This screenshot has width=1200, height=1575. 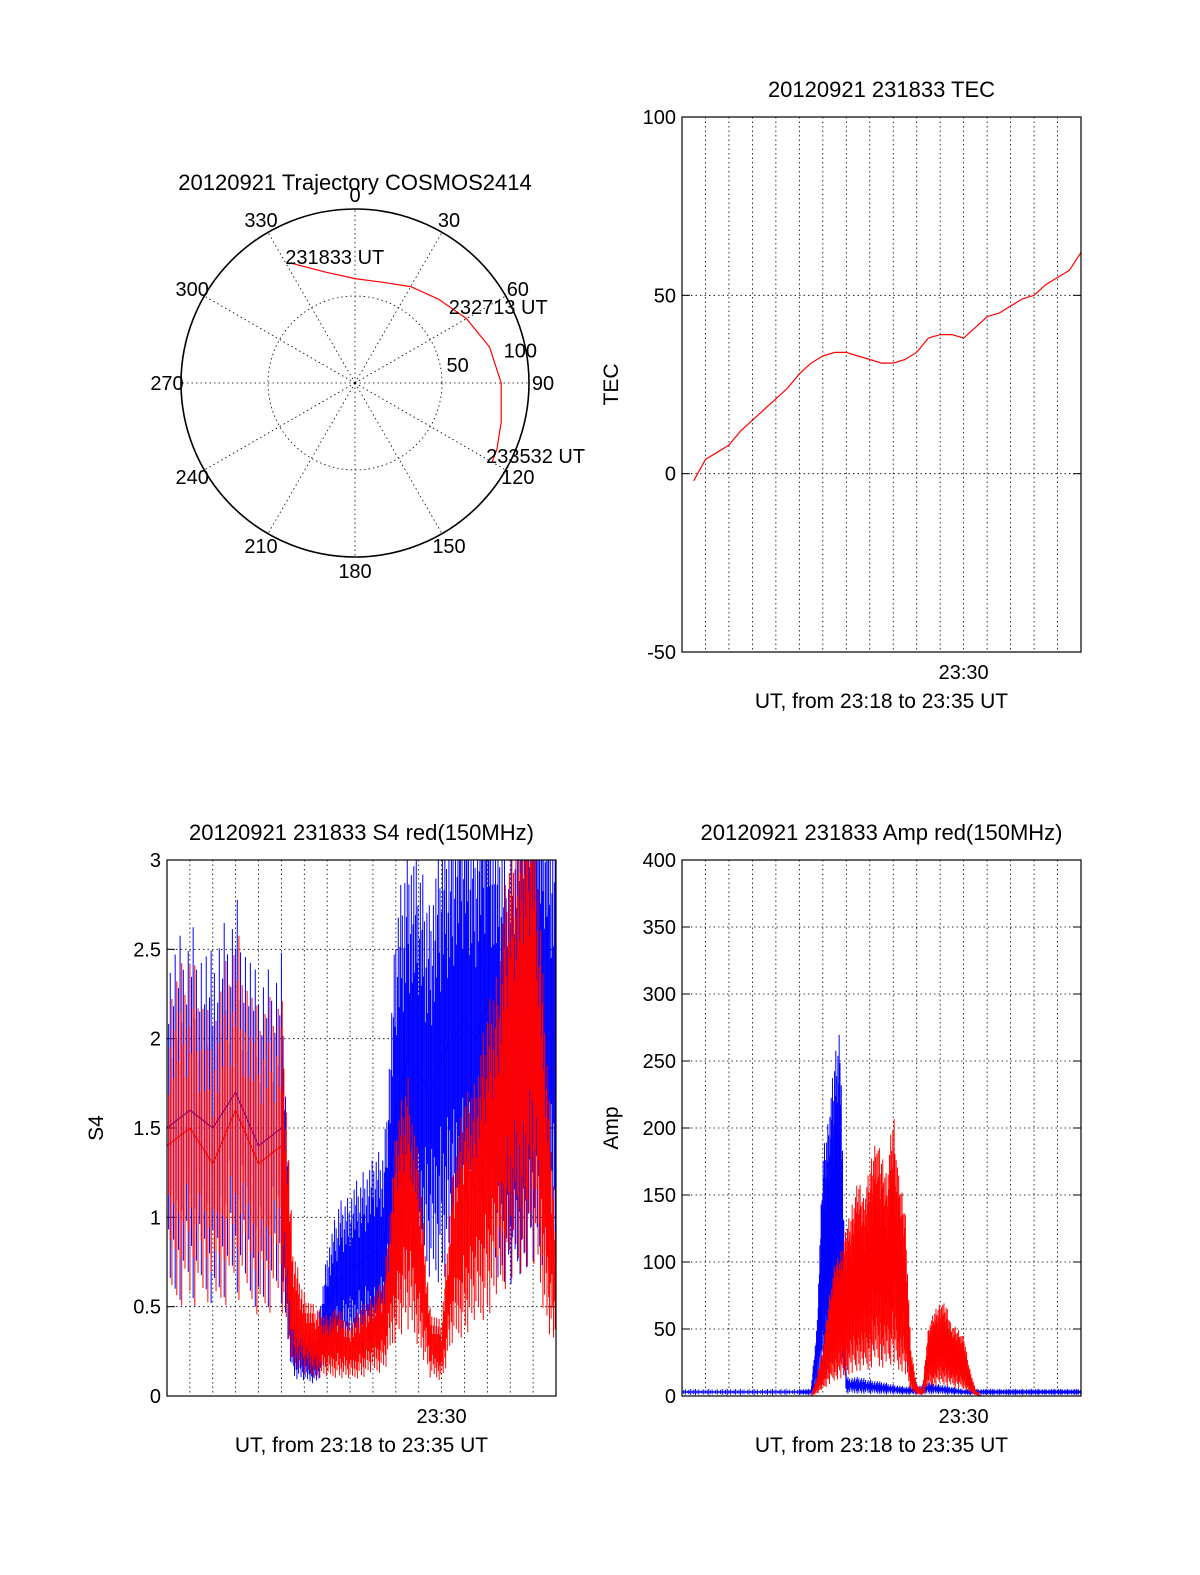 What do you see at coordinates (354, 196) in the screenshot?
I see `polar-angle-label: 0` at bounding box center [354, 196].